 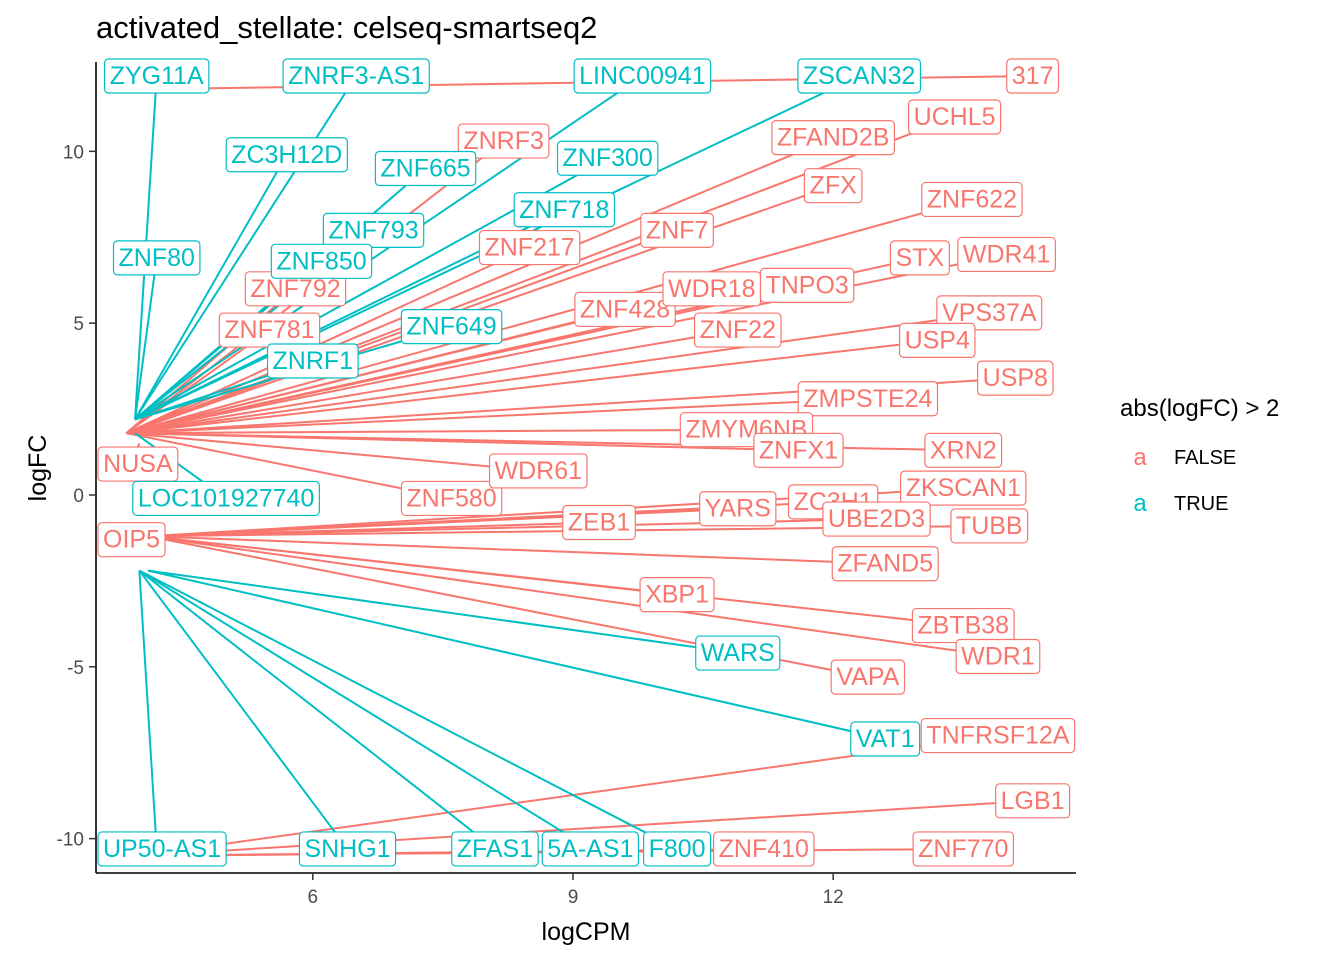 I want to click on gene-label-text: USP4, so click(x=937, y=340).